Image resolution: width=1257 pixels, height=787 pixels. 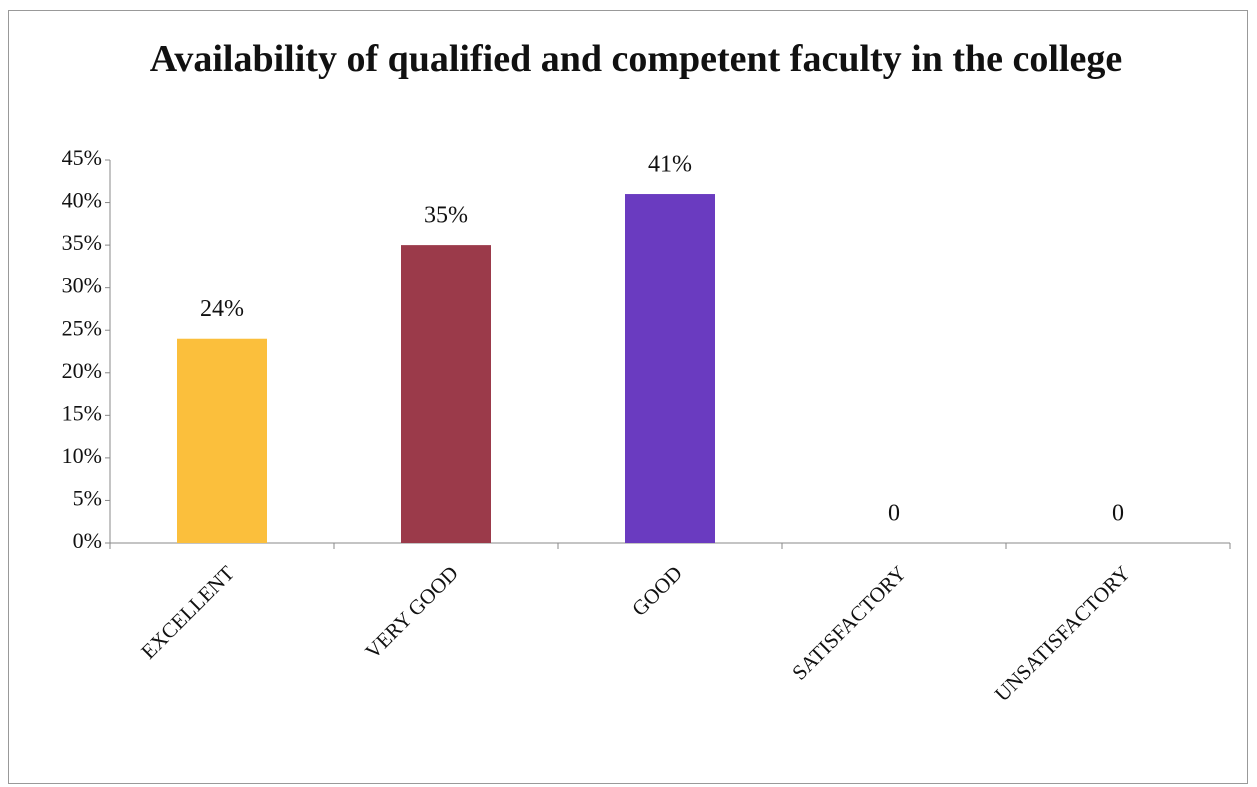 What do you see at coordinates (446, 216) in the screenshot?
I see `value-label: 35%` at bounding box center [446, 216].